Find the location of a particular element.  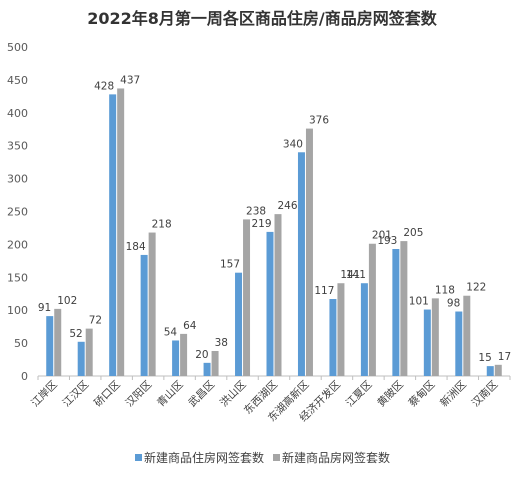

data-label-series-1: 98 is located at coordinates (453, 304).